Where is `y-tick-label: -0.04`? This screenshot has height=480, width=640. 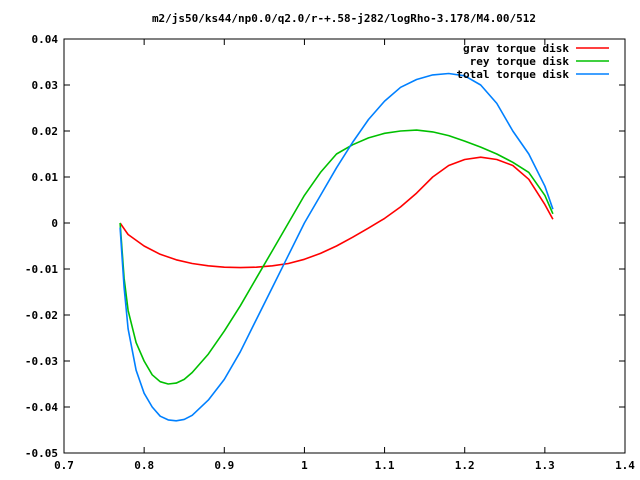
y-tick-label: -0.04 is located at coordinates (41, 407).